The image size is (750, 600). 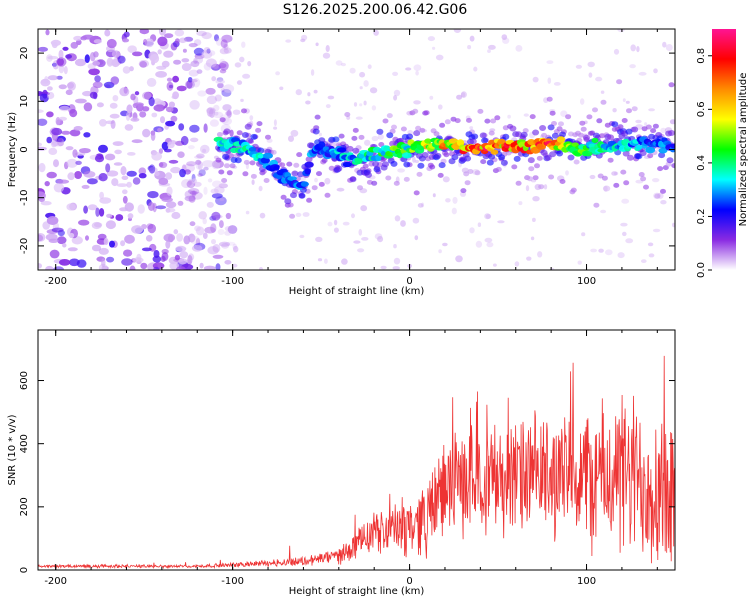 What do you see at coordinates (701, 56) in the screenshot?
I see `colorbar-tick-label: 0.8` at bounding box center [701, 56].